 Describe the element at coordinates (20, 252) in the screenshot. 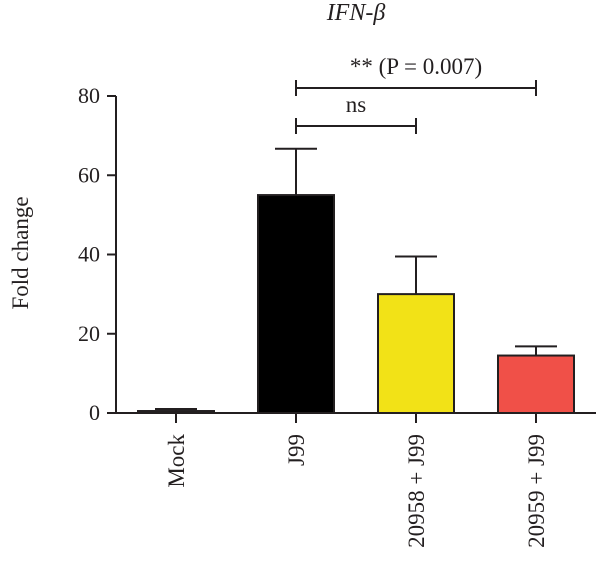

I see `y-axis-label: Fold change` at that location.